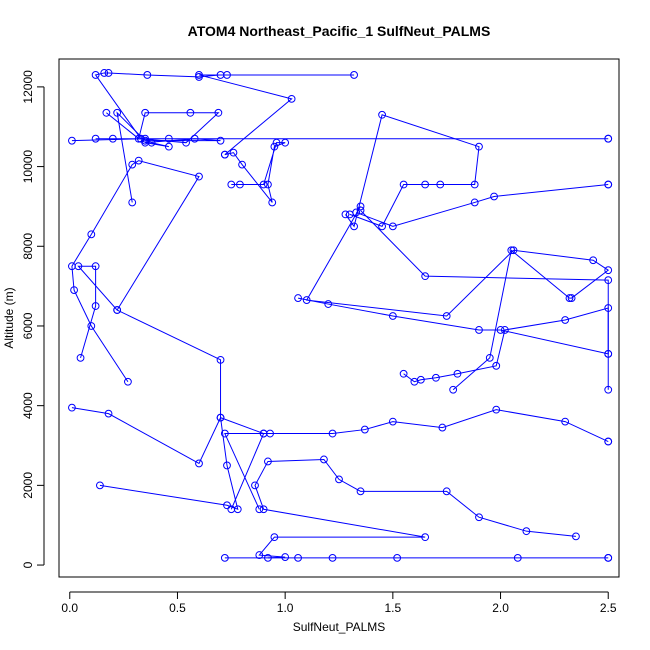  What do you see at coordinates (28, 405) in the screenshot?
I see `y-tick-label: 4000` at bounding box center [28, 405].